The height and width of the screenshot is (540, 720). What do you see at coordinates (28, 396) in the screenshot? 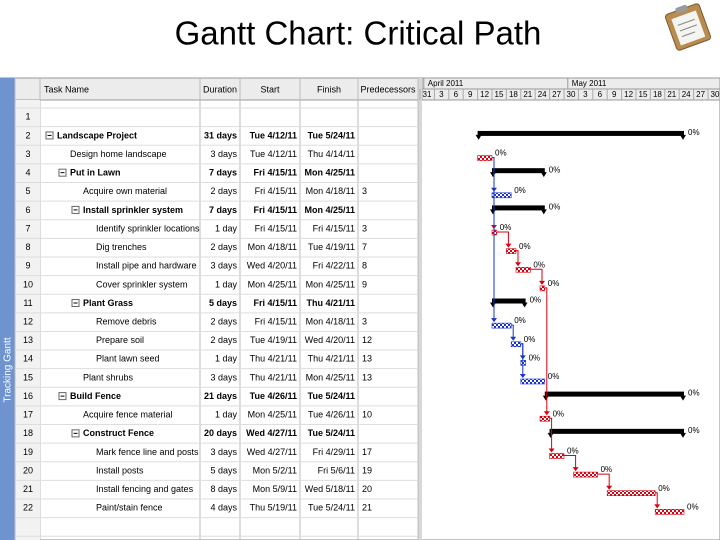
I see `row-id: 16` at bounding box center [28, 396].